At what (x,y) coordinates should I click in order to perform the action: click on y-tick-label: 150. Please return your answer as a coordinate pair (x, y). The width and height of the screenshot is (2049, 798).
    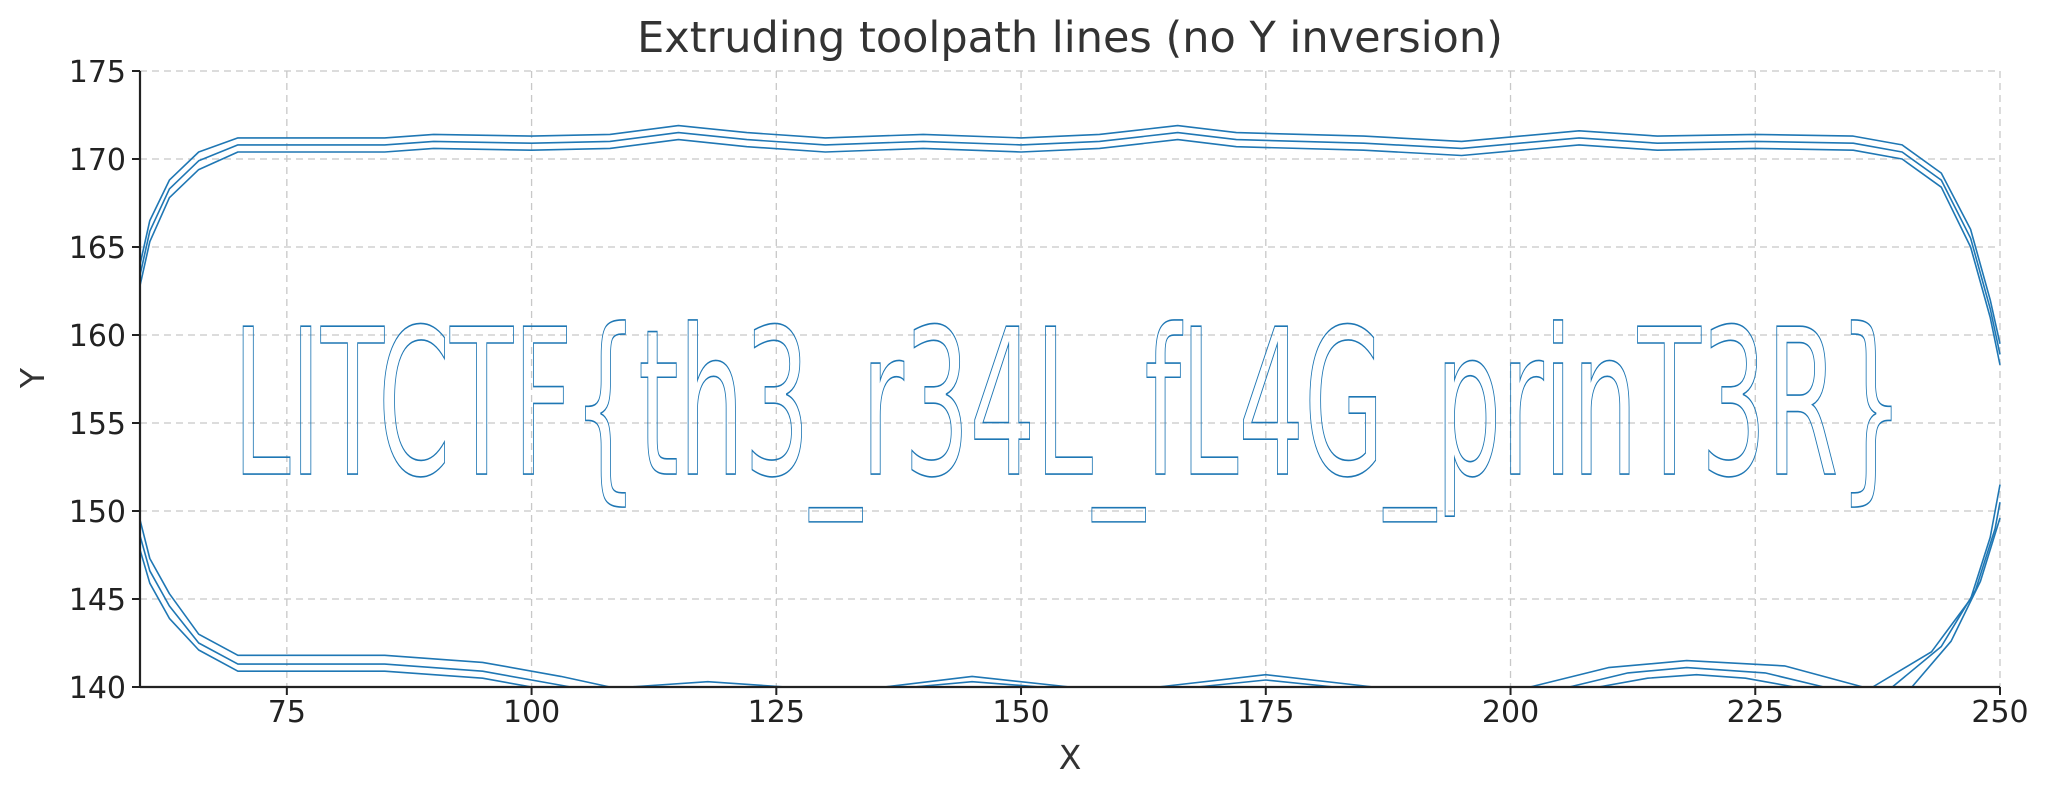
    Looking at the image, I should click on (97, 512).